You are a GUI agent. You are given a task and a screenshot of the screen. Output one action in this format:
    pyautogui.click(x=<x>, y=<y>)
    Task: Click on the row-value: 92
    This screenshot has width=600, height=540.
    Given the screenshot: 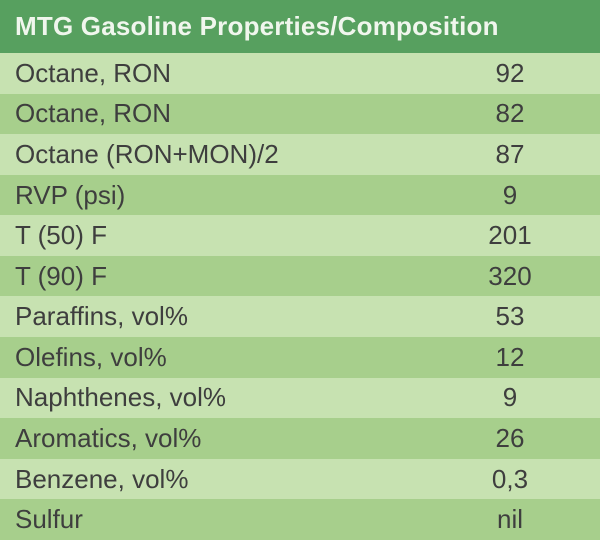 What is the action you would take?
    pyautogui.click(x=510, y=72)
    